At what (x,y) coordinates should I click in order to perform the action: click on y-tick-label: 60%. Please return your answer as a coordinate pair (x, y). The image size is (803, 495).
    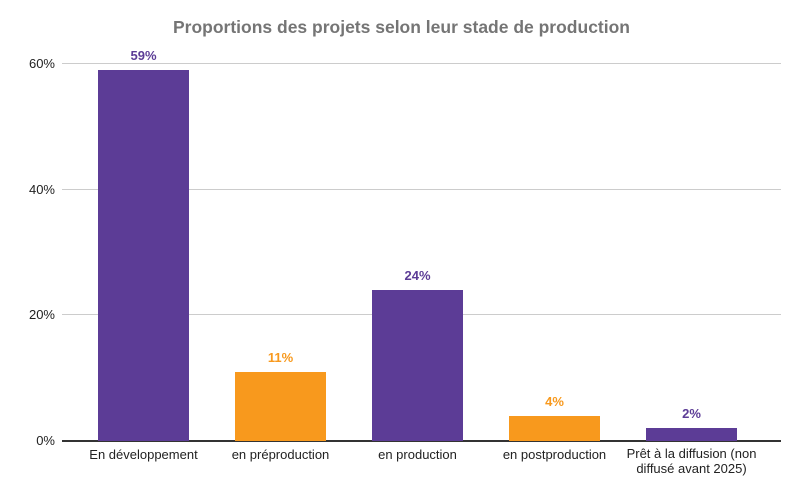
    Looking at the image, I should click on (41, 63).